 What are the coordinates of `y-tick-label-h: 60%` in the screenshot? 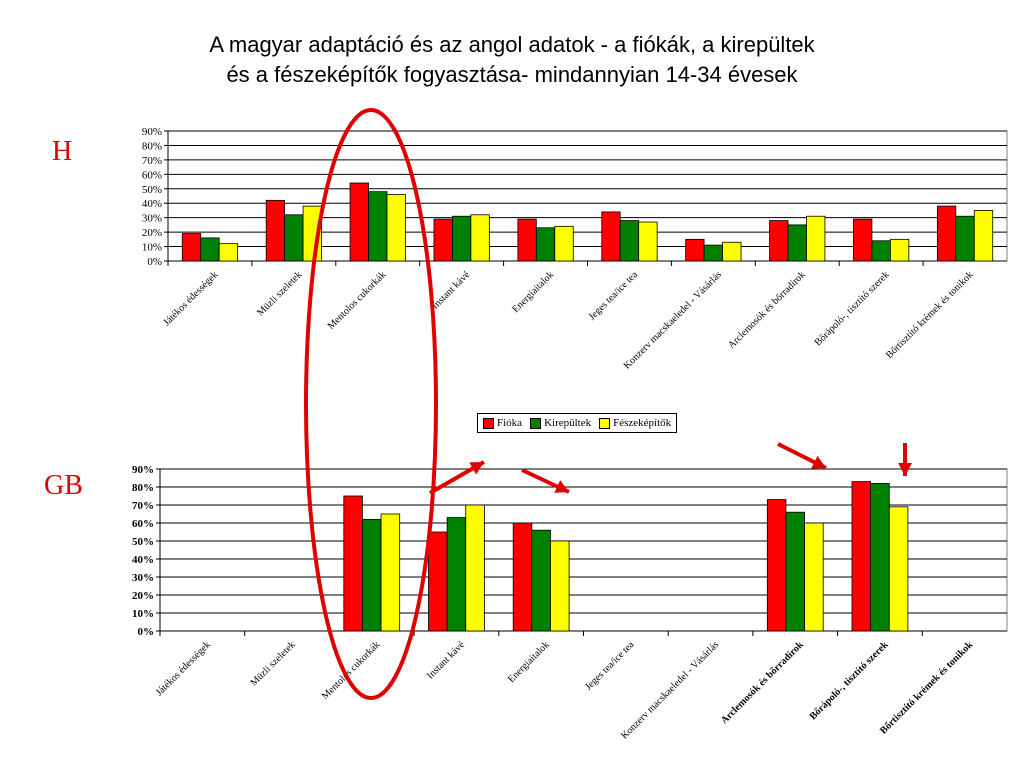 It's located at (152, 175).